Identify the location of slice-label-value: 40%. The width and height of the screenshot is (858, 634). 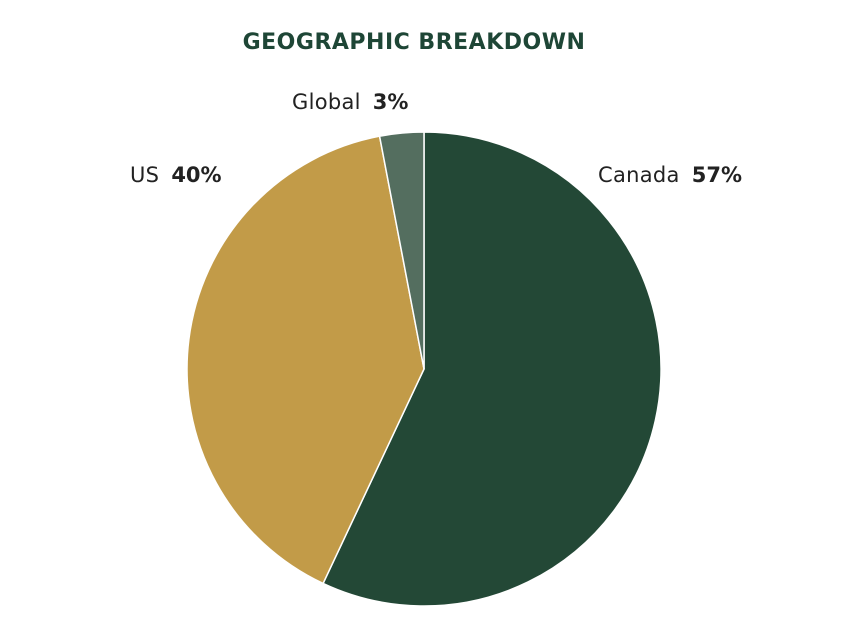
(196, 175).